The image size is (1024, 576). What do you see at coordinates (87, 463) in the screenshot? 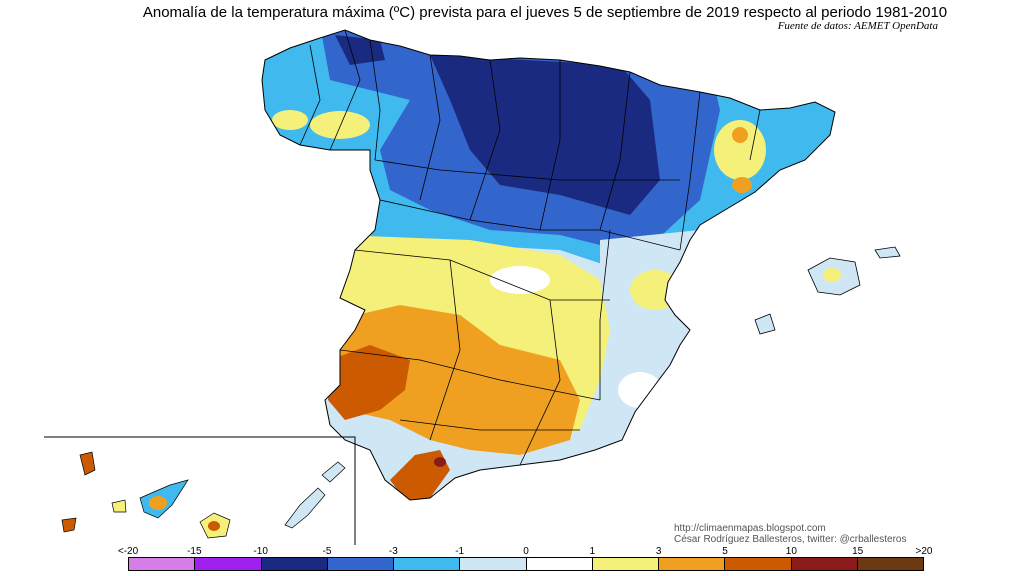
I see `island-la-palma` at bounding box center [87, 463].